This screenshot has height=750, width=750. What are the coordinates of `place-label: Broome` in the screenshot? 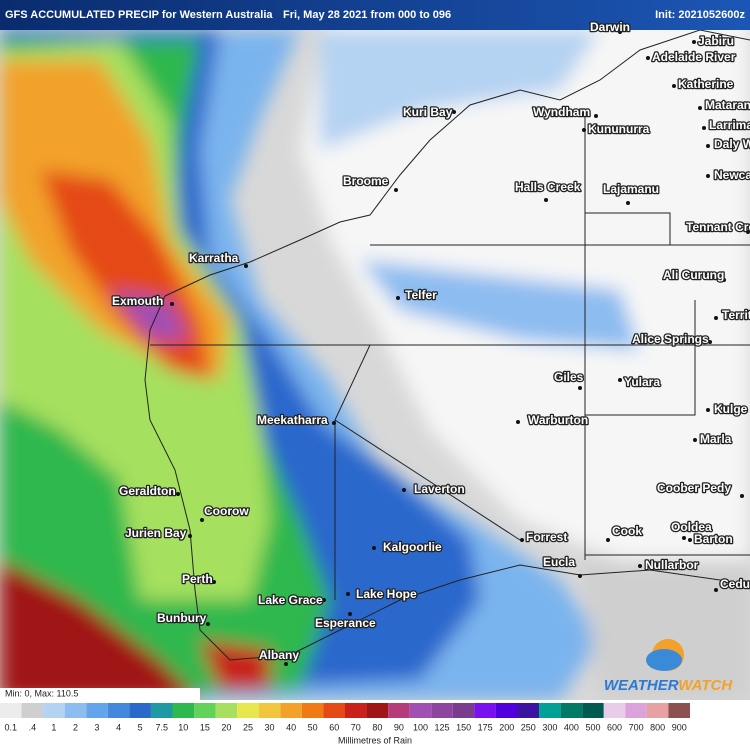 It's located at (366, 181).